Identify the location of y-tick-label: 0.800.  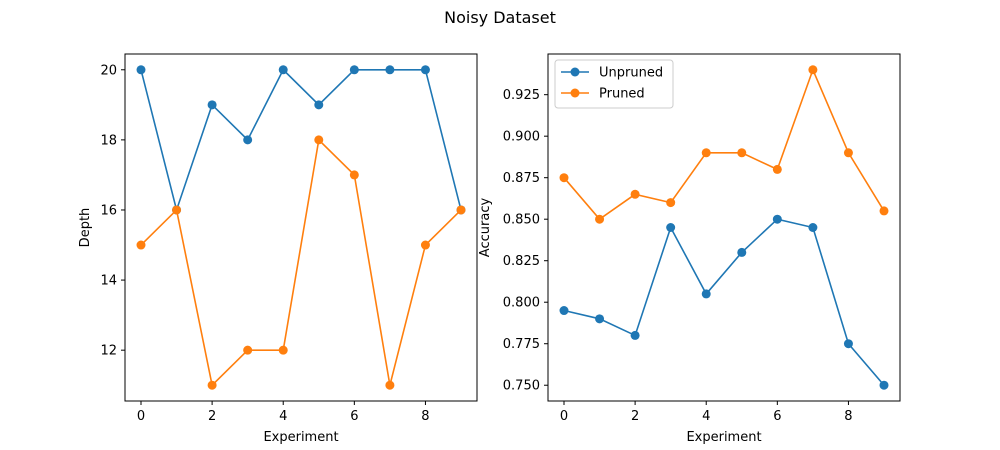
(521, 303).